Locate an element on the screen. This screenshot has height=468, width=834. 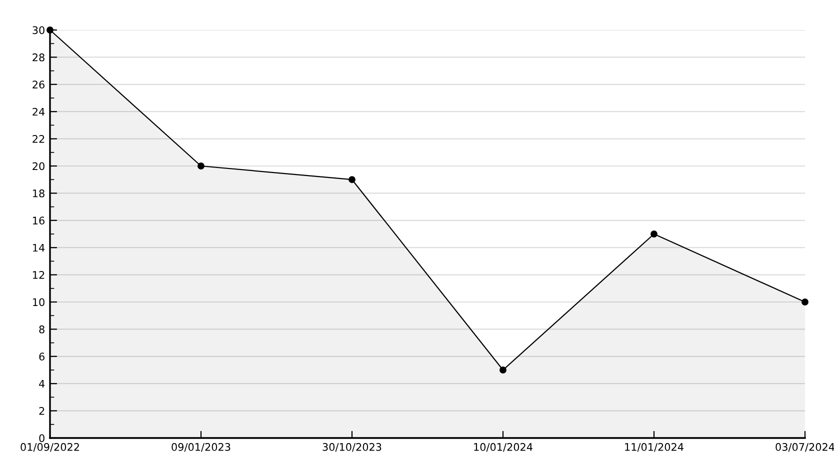
x-tick-label: 10/01/2024 is located at coordinates (503, 447).